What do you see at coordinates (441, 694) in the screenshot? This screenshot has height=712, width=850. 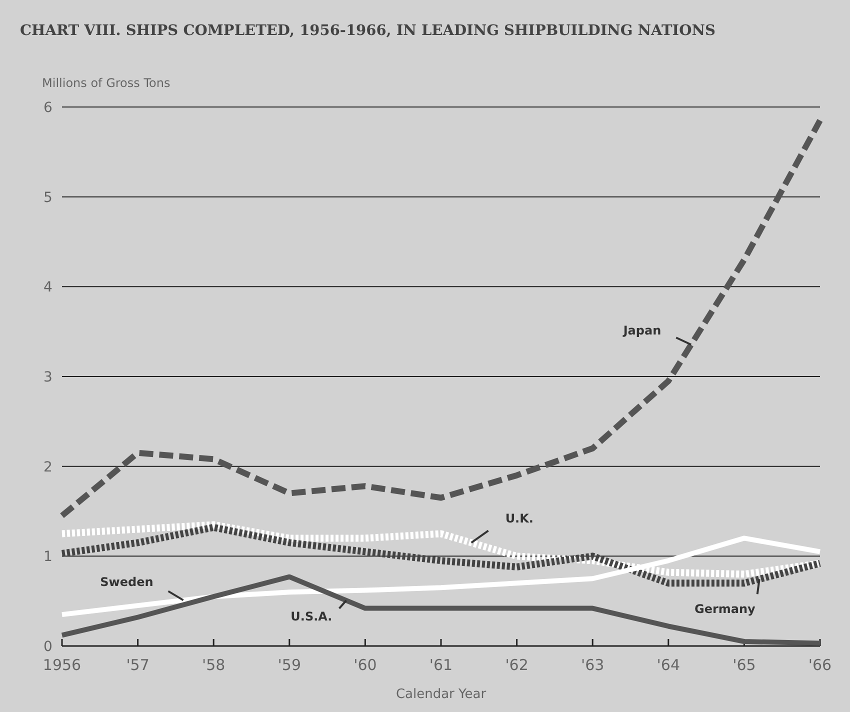 I see `x-axis-title: Calendar Year` at bounding box center [441, 694].